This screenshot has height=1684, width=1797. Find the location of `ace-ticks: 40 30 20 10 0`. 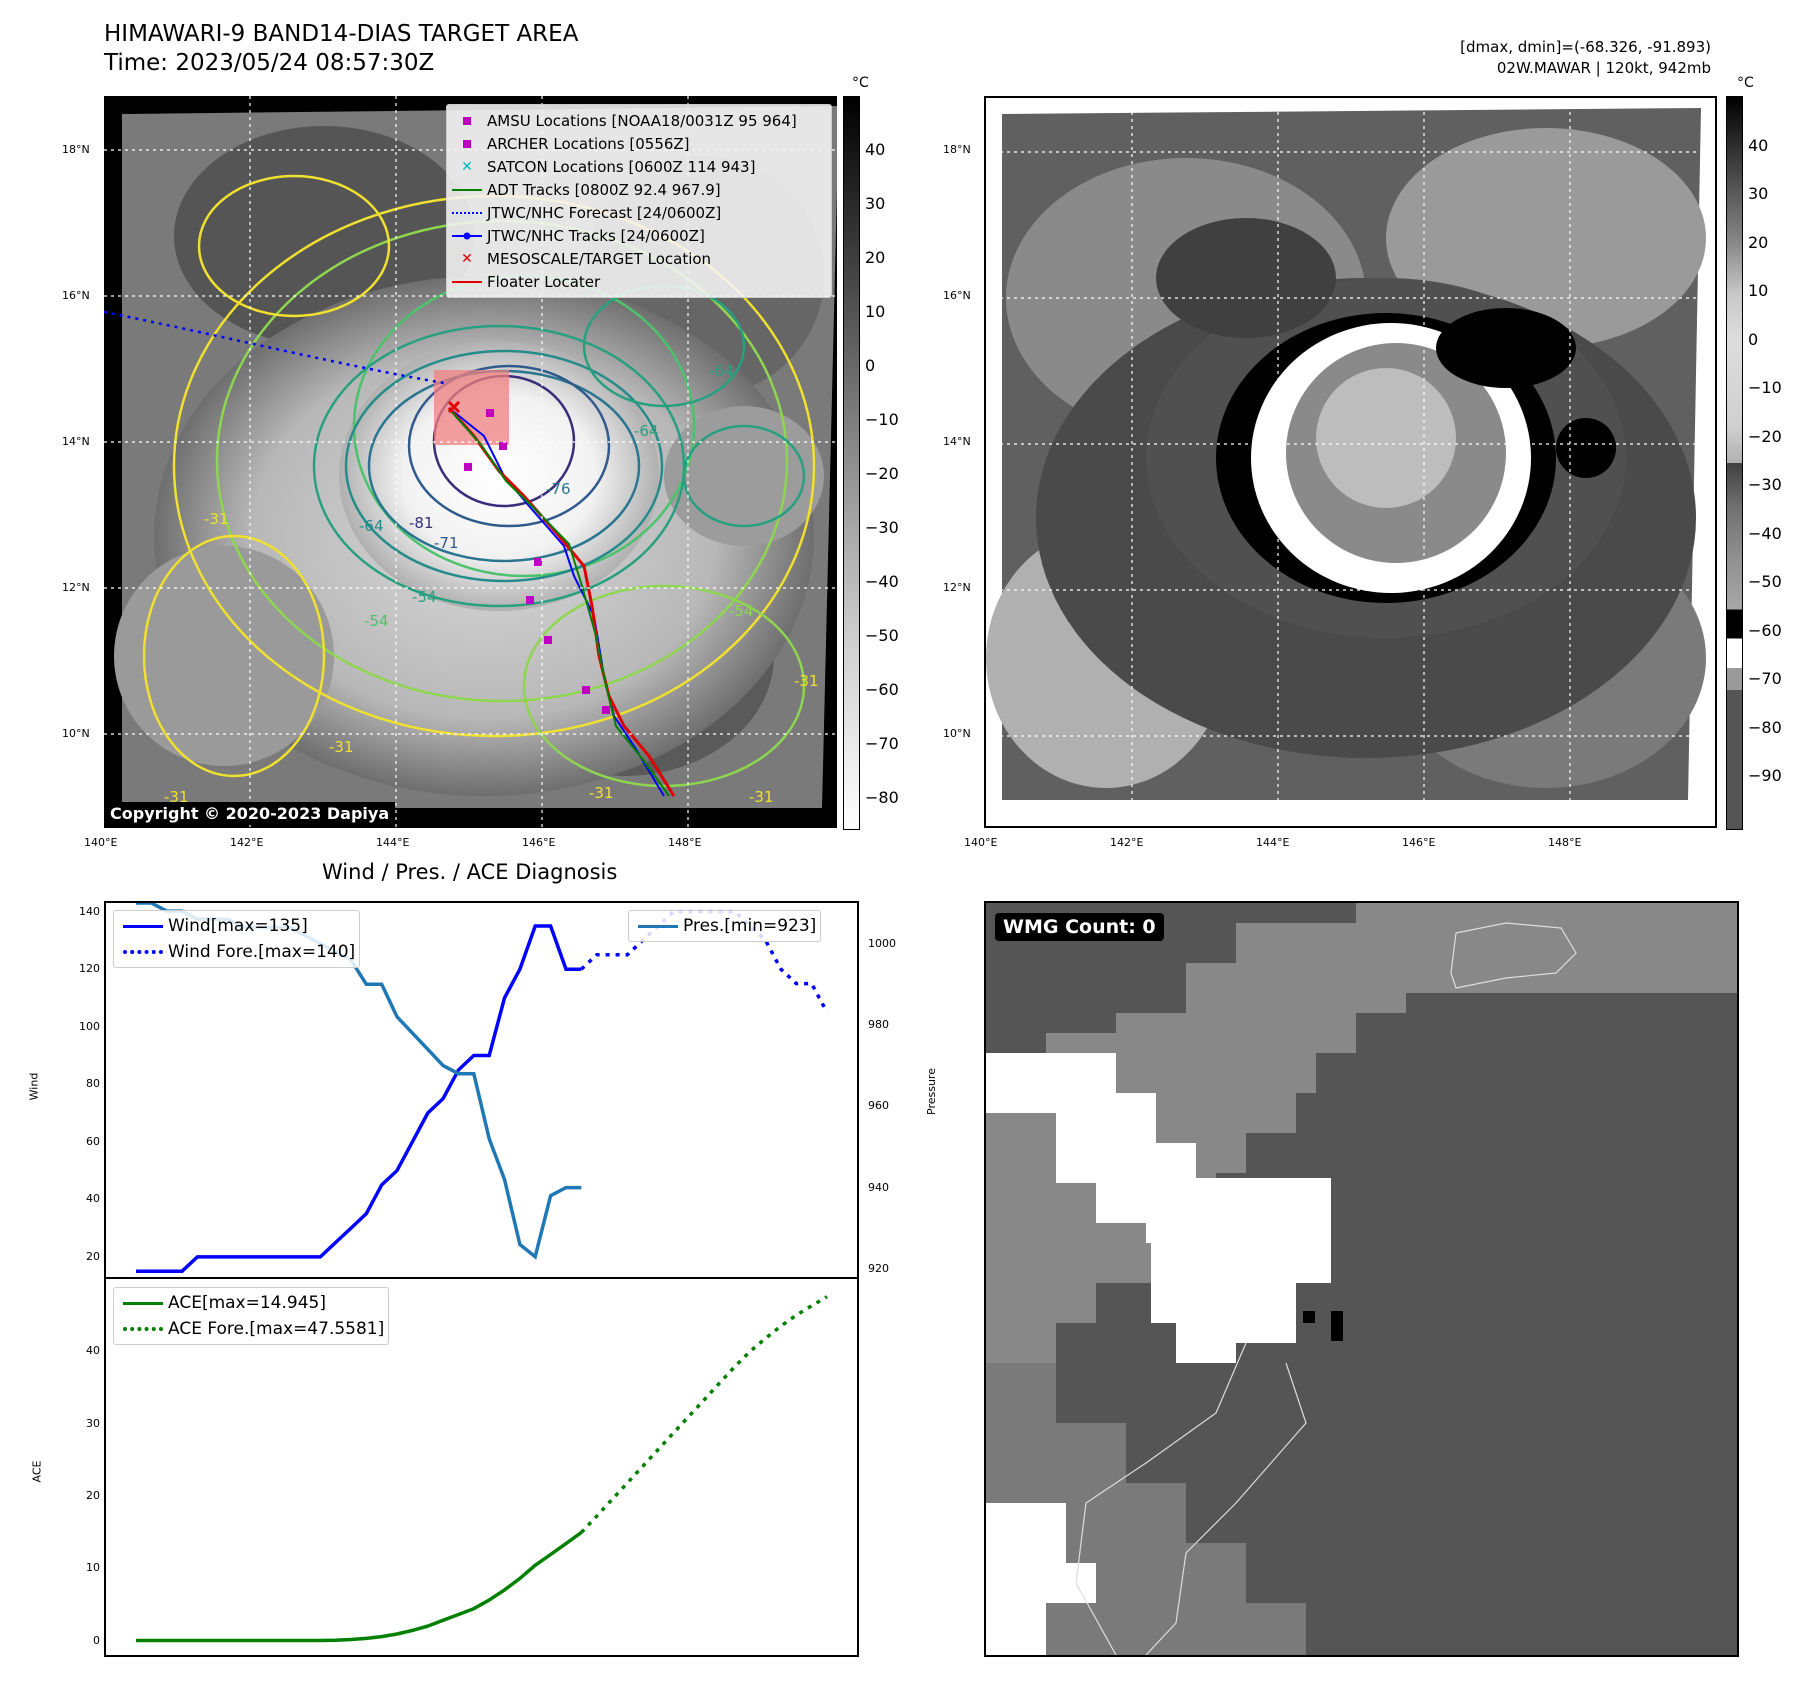

ace-ticks: 40 30 20 10 0 is located at coordinates (70, 1467).